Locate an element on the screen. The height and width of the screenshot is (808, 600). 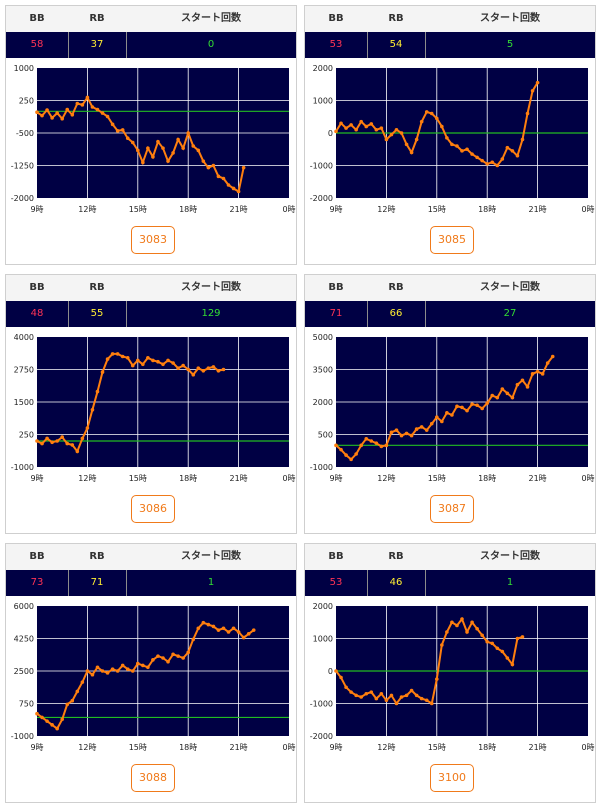
rb-count: 46 is located at coordinates (396, 582).